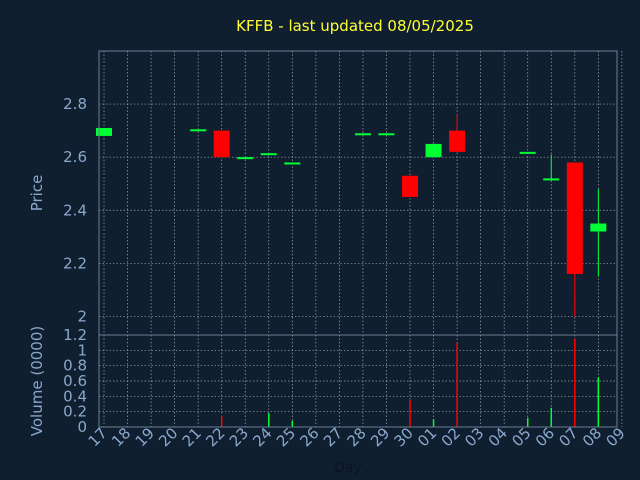 The height and width of the screenshot is (480, 640). What do you see at coordinates (75, 263) in the screenshot?
I see `price-y-tick-label: 2.2` at bounding box center [75, 263].